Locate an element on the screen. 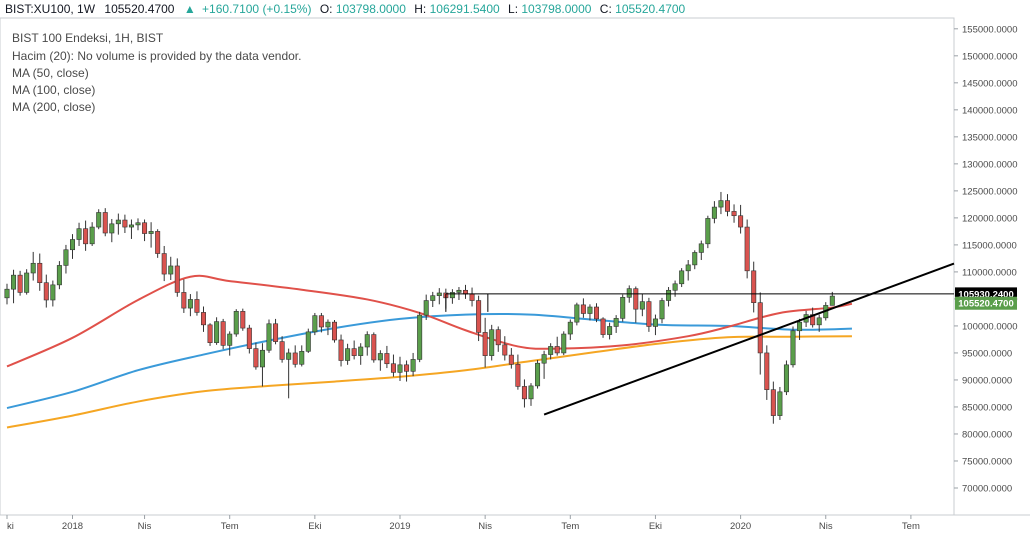 The image size is (1030, 539). y-tick-label: 90000.0000 is located at coordinates (987, 380).